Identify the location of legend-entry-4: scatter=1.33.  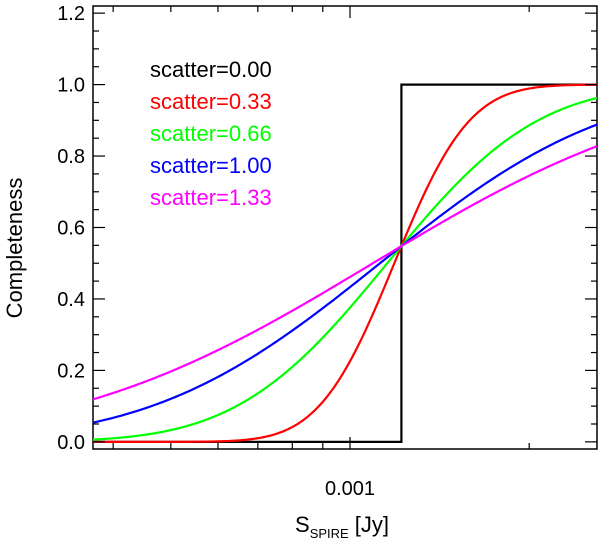
(211, 197).